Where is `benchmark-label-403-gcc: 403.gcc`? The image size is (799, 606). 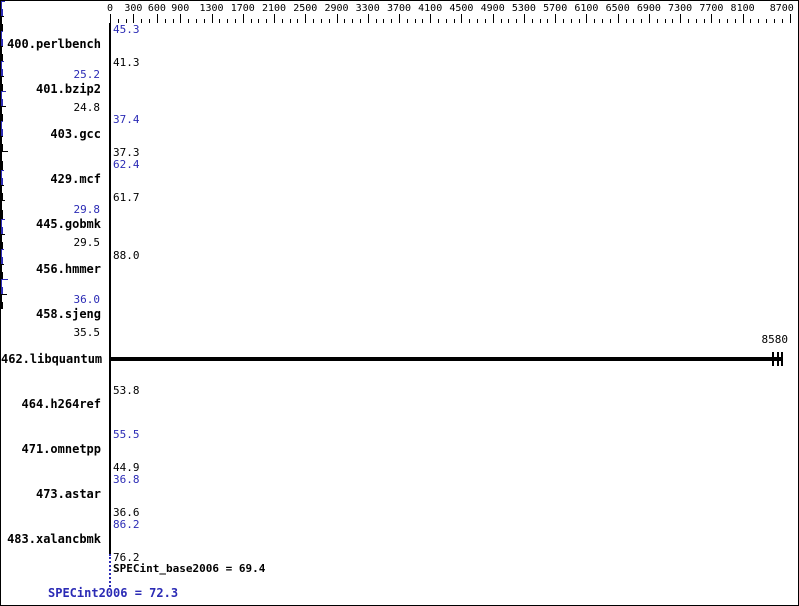
benchmark-label-403-gcc: 403.gcc is located at coordinates (75, 134).